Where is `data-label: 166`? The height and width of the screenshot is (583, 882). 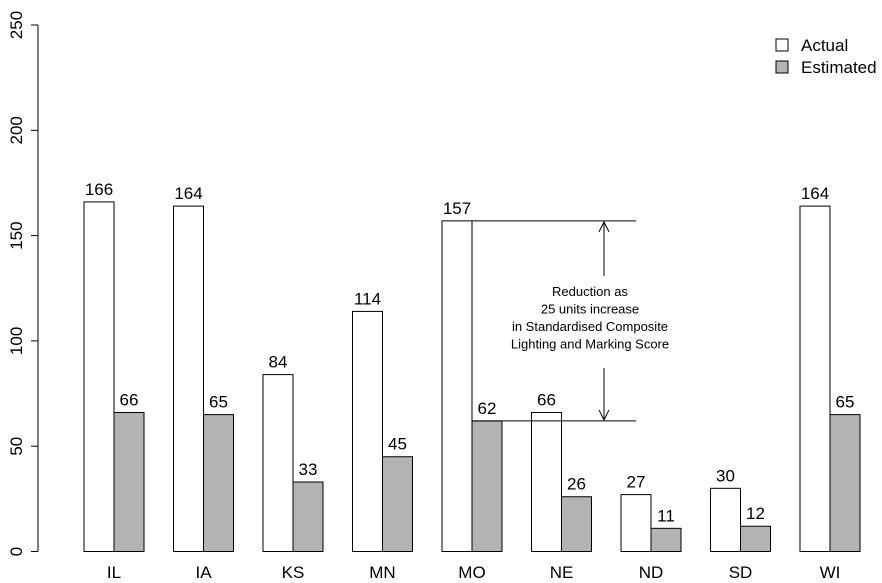
data-label: 166 is located at coordinates (99, 189).